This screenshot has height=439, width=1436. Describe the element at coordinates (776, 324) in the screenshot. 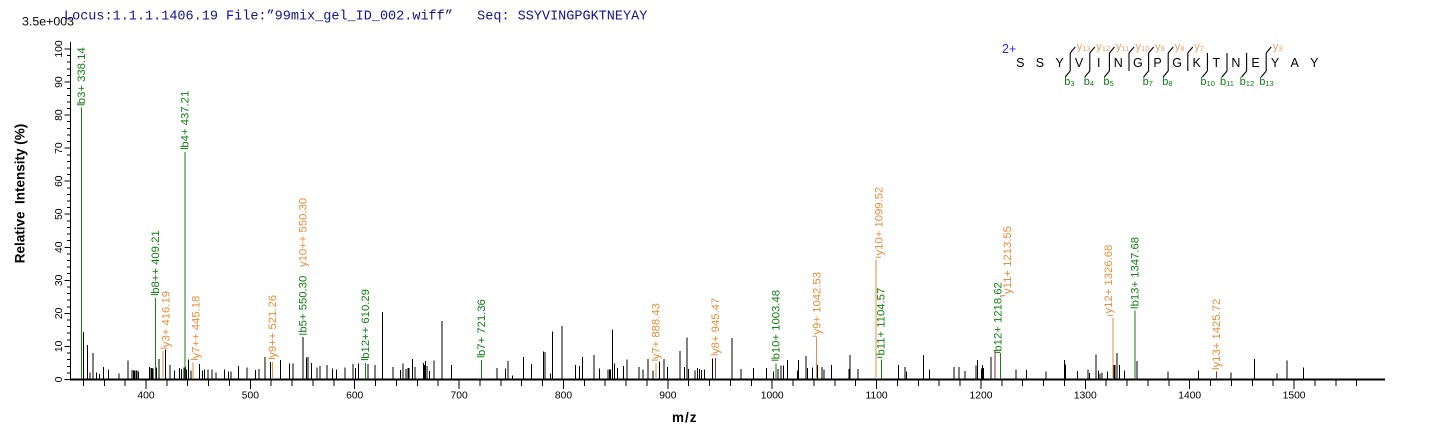

I see `svg-text: b10+ 1003.48` at that location.